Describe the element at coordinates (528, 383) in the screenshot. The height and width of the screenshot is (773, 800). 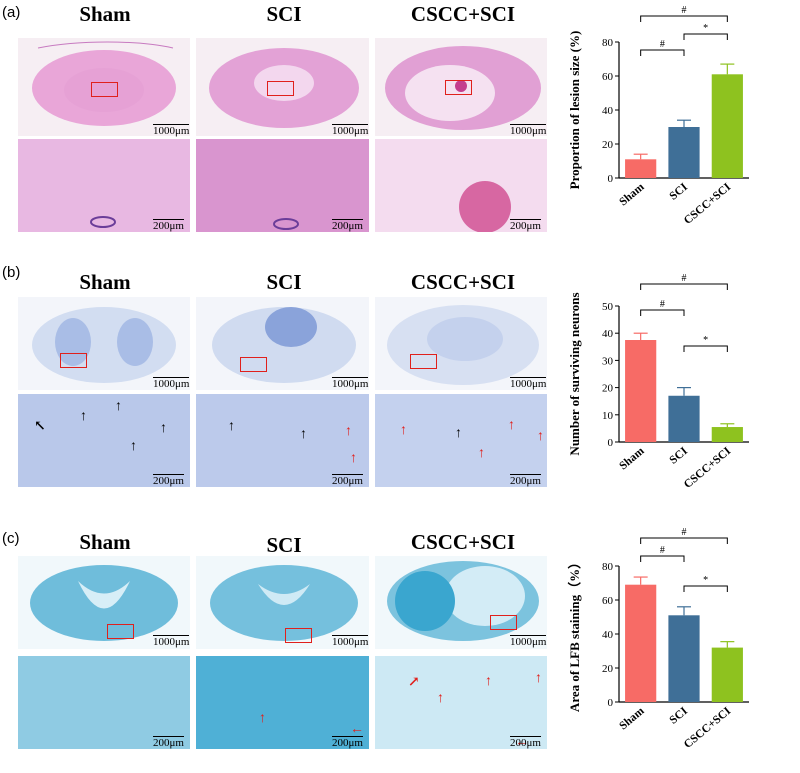
I see `scale-bar-b-cscc-sci-top: 1000μm` at that location.